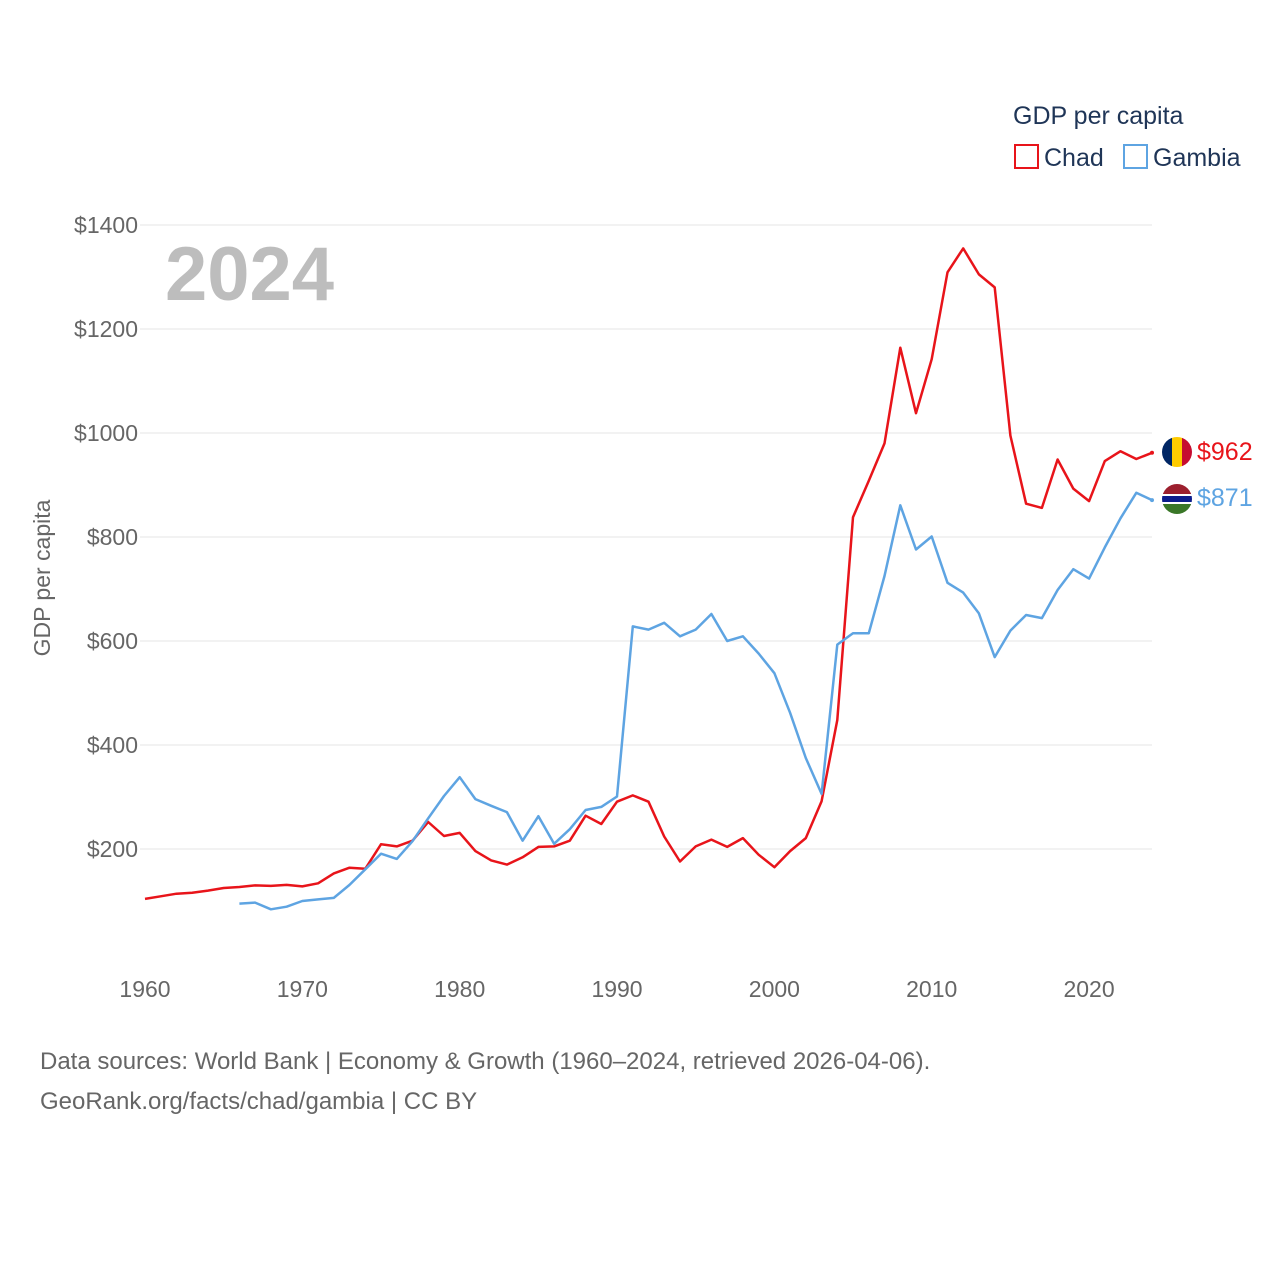 The height and width of the screenshot is (1280, 1280). I want to click on chad-flag-icon, so click(1177, 452).